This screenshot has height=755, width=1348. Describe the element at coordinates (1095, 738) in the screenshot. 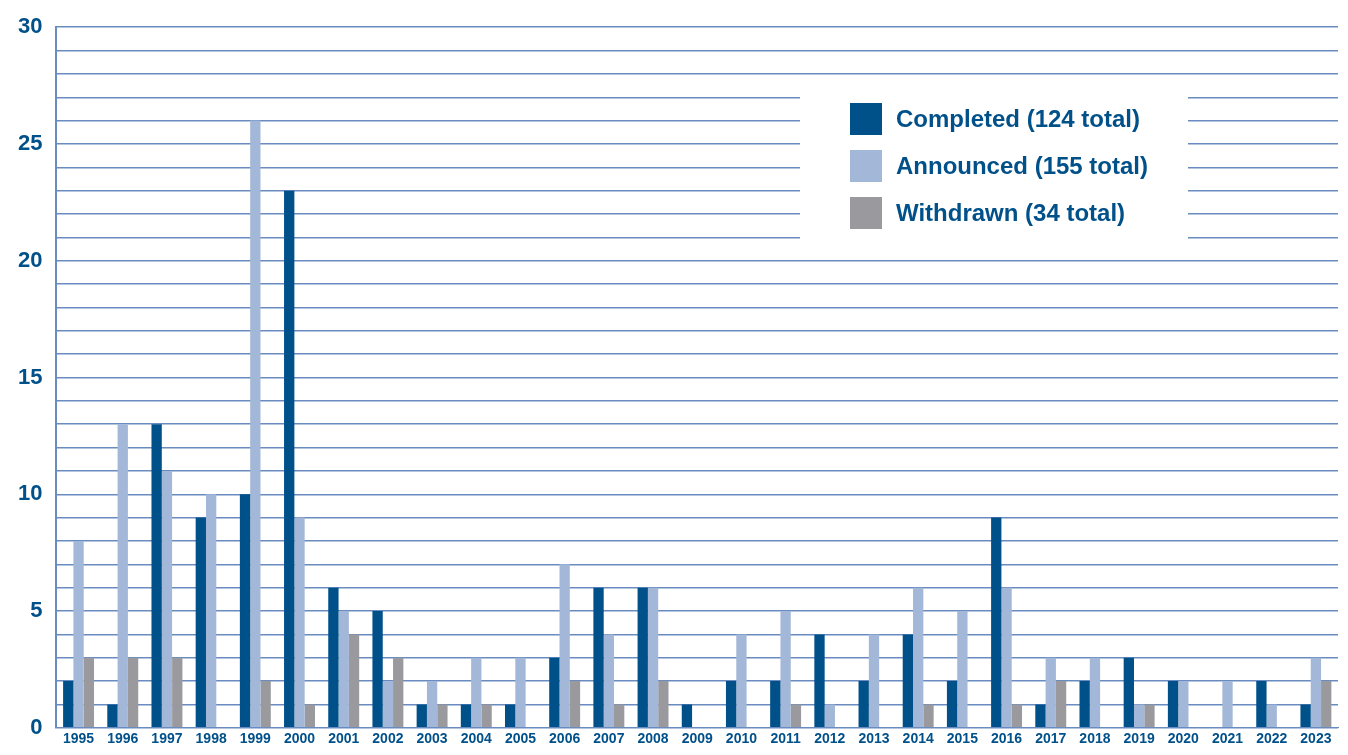

I see `x-tick-label: 2018` at that location.